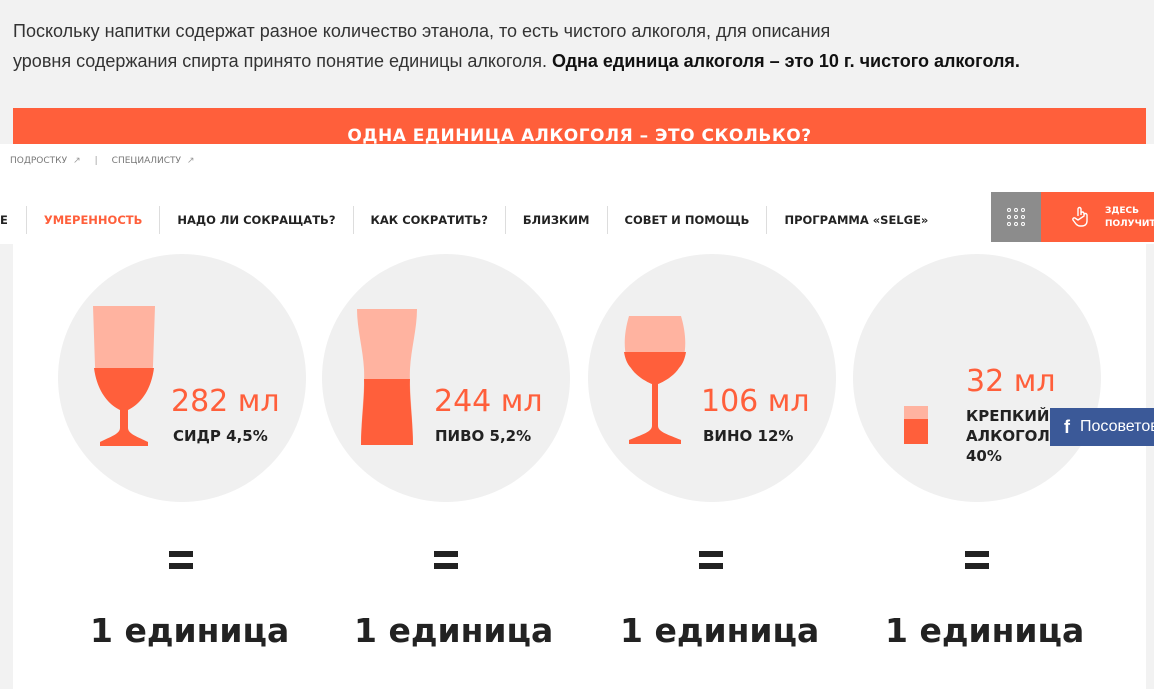  I want to click on grid-dots-icon, so click(1016, 217).